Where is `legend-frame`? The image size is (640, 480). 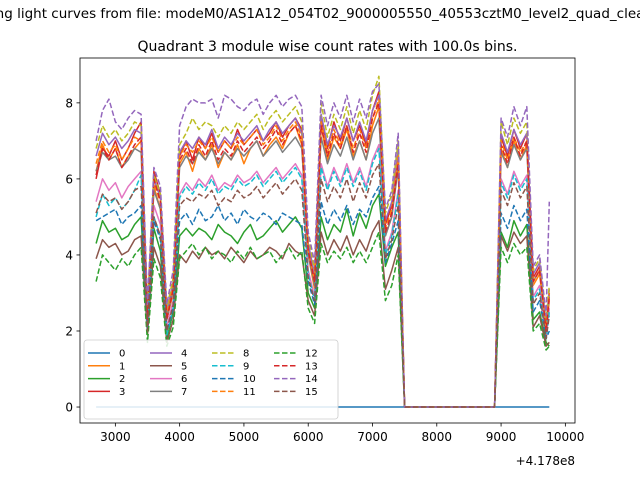 legend-frame is located at coordinates (211, 379).